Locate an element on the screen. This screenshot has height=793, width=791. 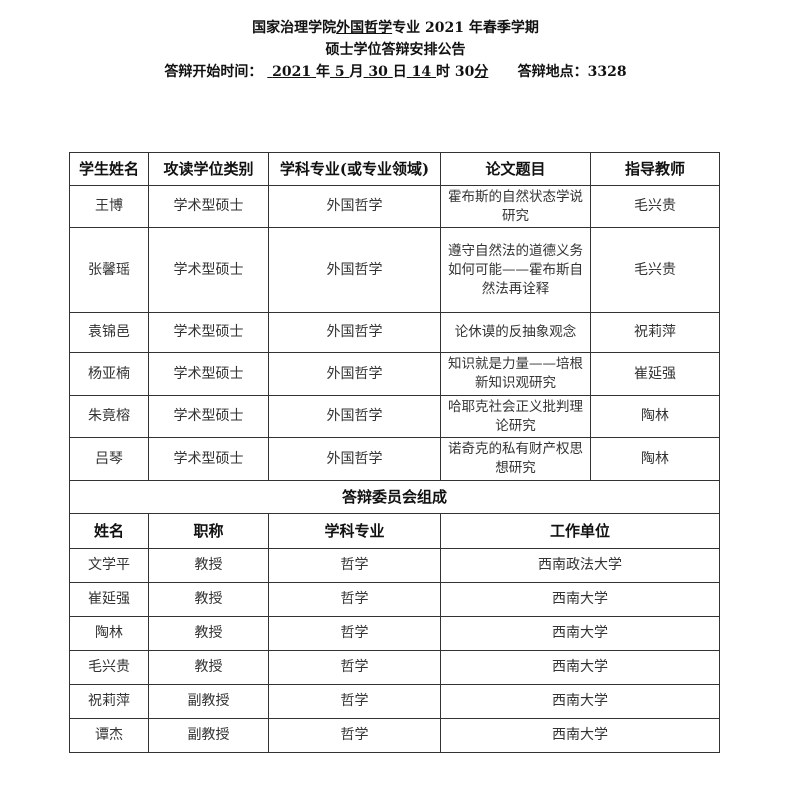
cell: 文学平 is located at coordinates (109, 565).